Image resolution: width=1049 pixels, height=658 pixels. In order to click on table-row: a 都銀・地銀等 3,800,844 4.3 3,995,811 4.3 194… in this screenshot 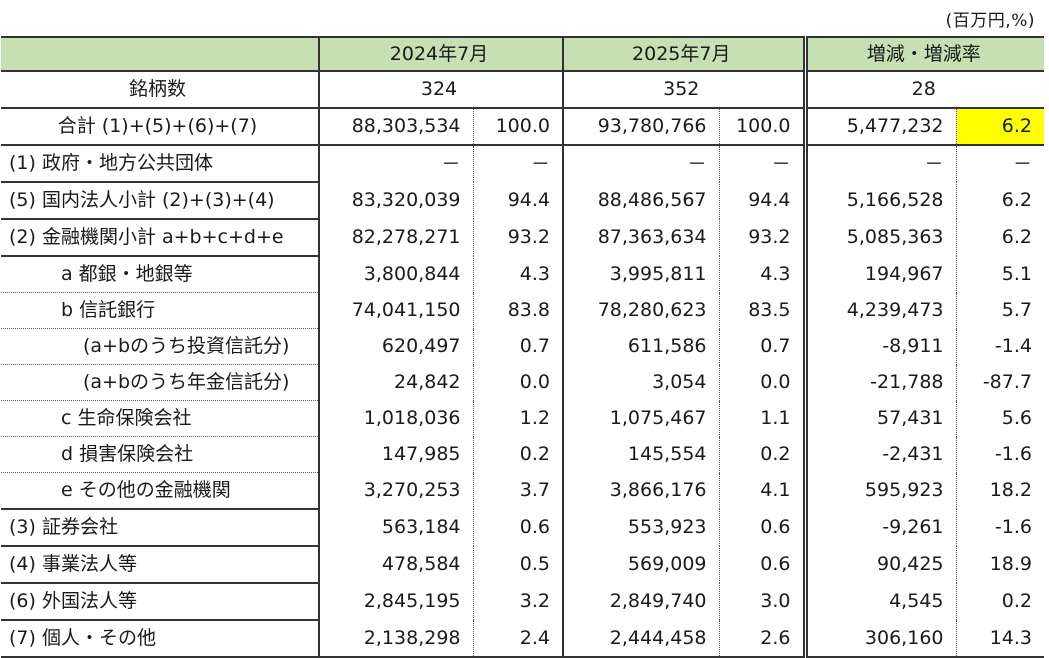, I will do `click(522, 274)`.